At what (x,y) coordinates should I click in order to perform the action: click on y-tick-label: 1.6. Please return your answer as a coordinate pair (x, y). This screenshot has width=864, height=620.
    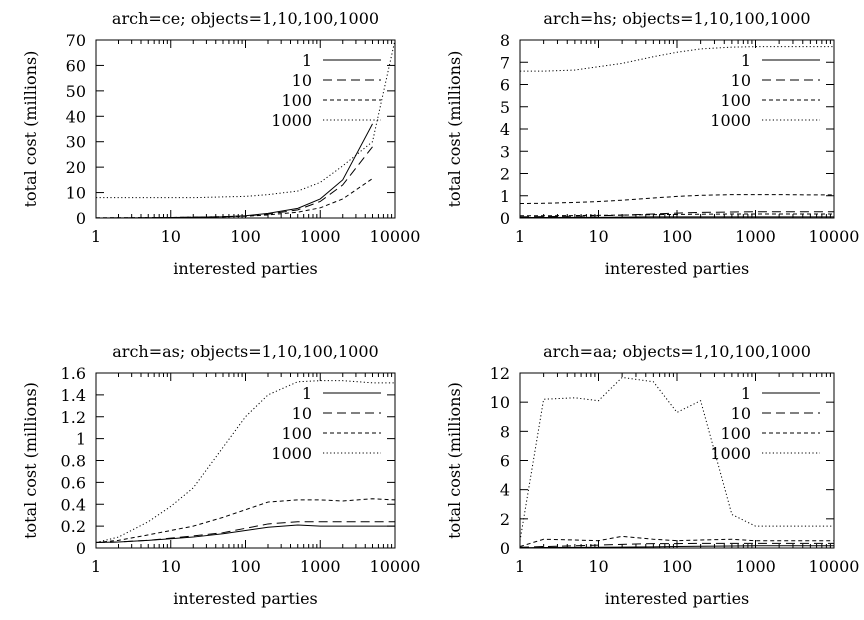
    Looking at the image, I should click on (73, 373).